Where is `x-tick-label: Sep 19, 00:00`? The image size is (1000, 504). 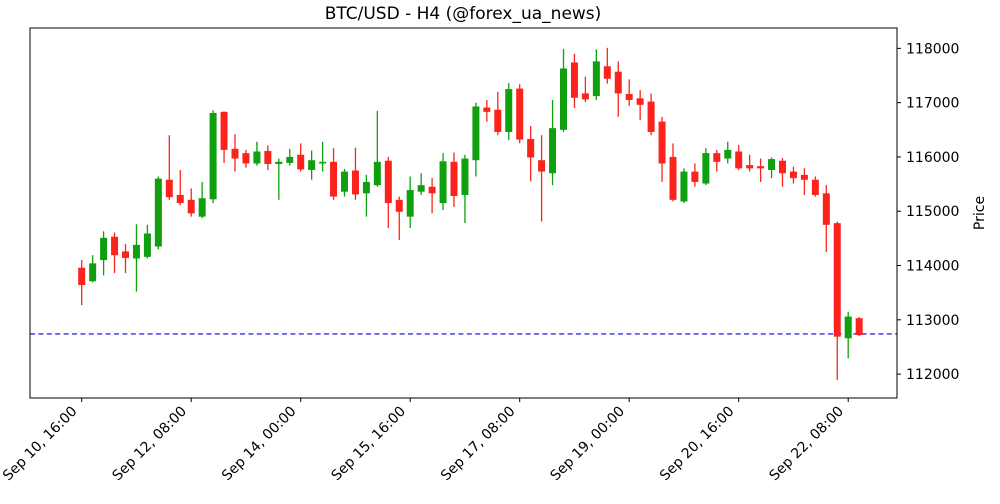
x-tick-label: Sep 19, 00:00 is located at coordinates (587, 444).